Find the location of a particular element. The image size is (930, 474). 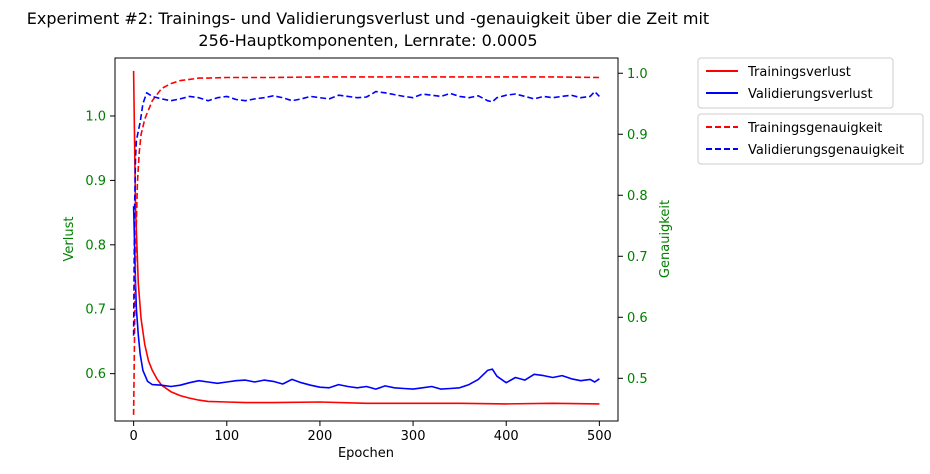

y-right-tick-label: 0.8 is located at coordinates (637, 196).